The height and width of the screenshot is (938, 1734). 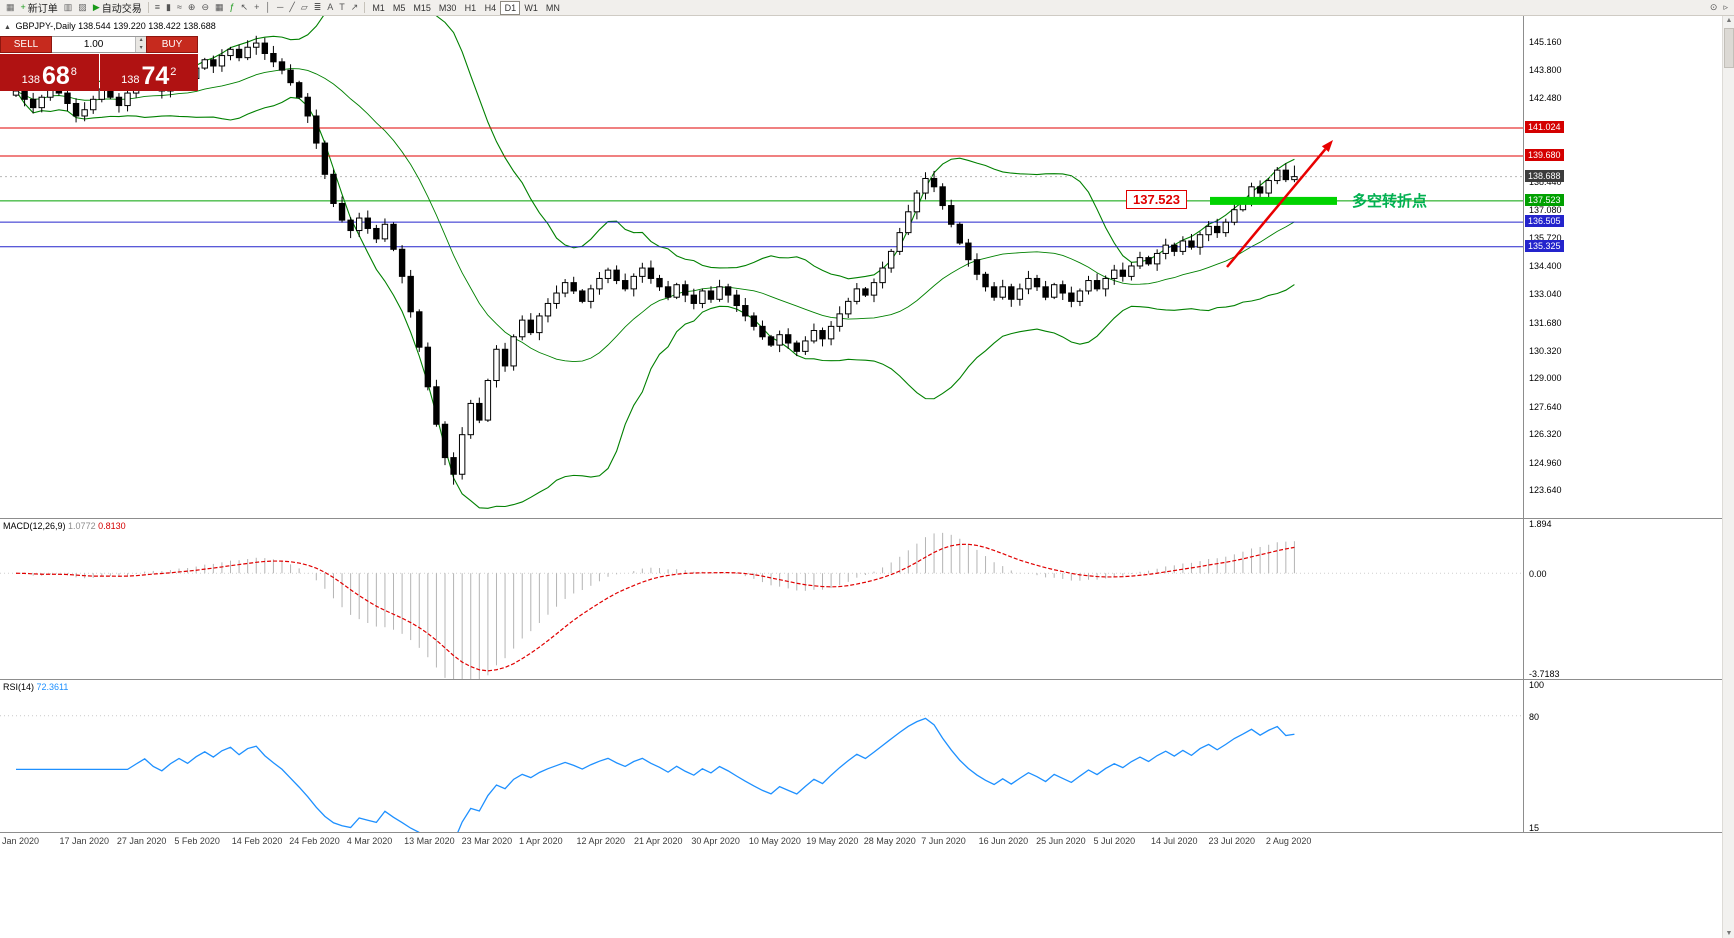 I want to click on price-tick-label: 126.320, so click(x=1545, y=434).